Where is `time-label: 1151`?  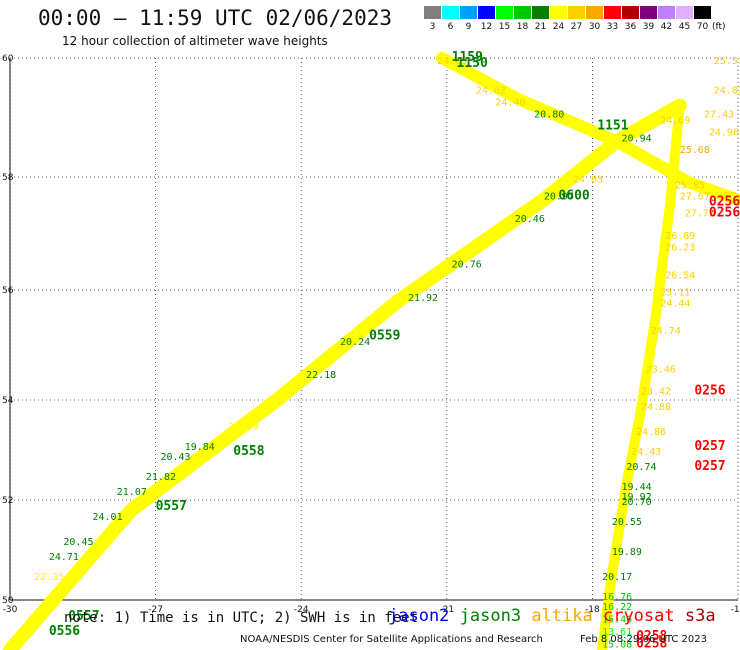 time-label: 1151 is located at coordinates (612, 125).